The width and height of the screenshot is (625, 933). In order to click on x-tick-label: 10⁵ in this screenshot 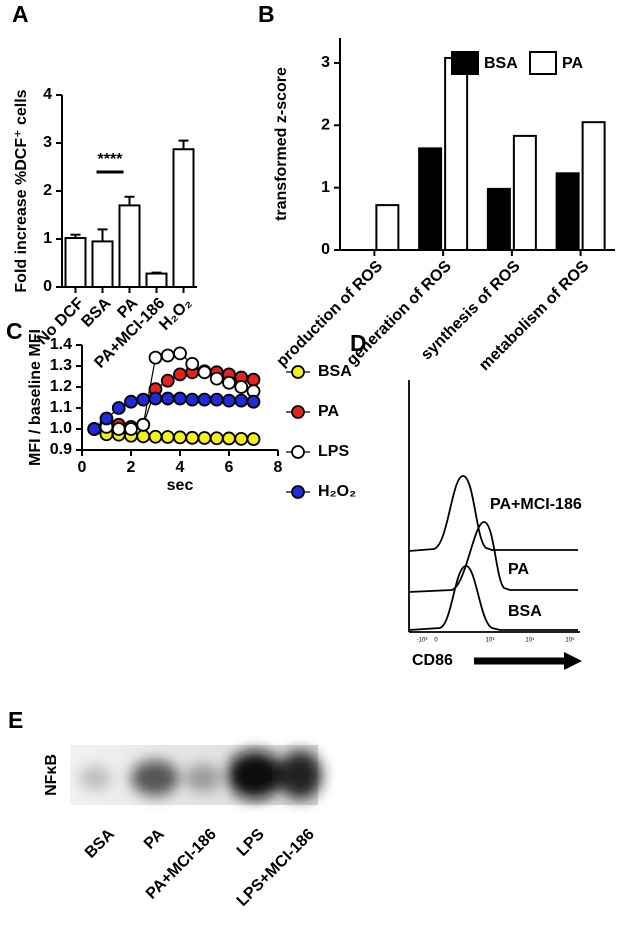, I will do `click(570, 640)`.